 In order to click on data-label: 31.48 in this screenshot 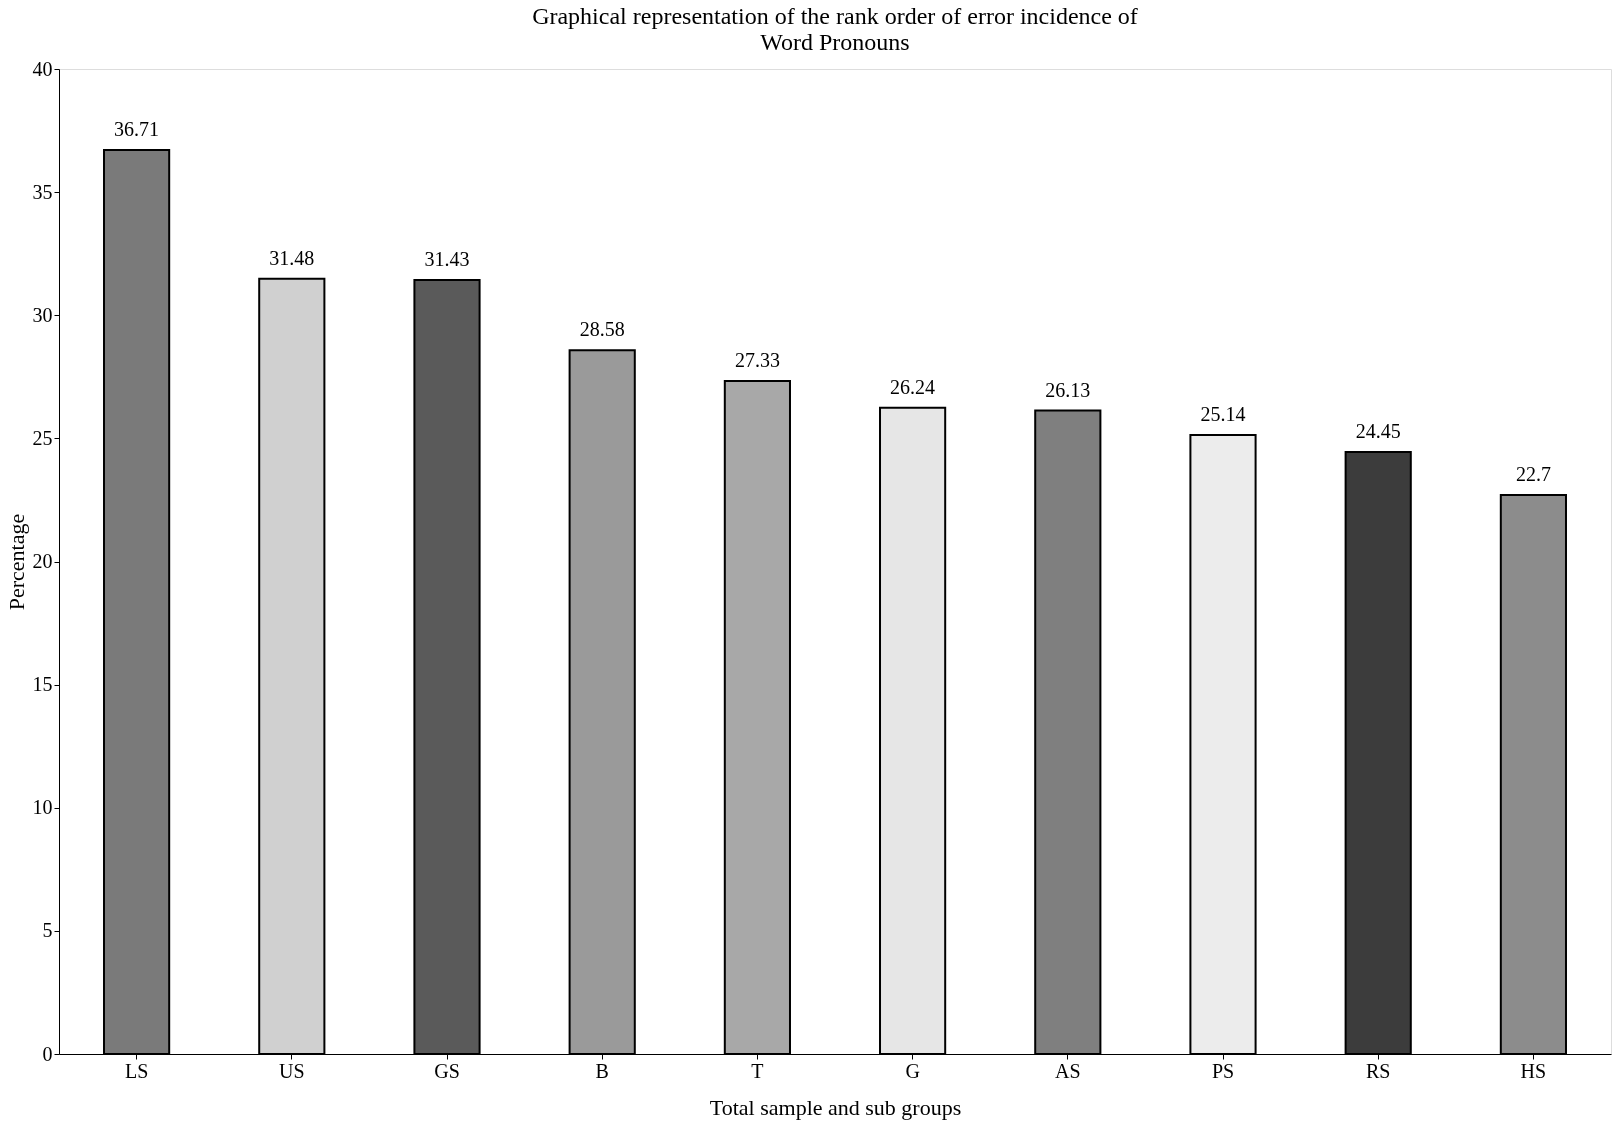, I will do `click(292, 257)`.